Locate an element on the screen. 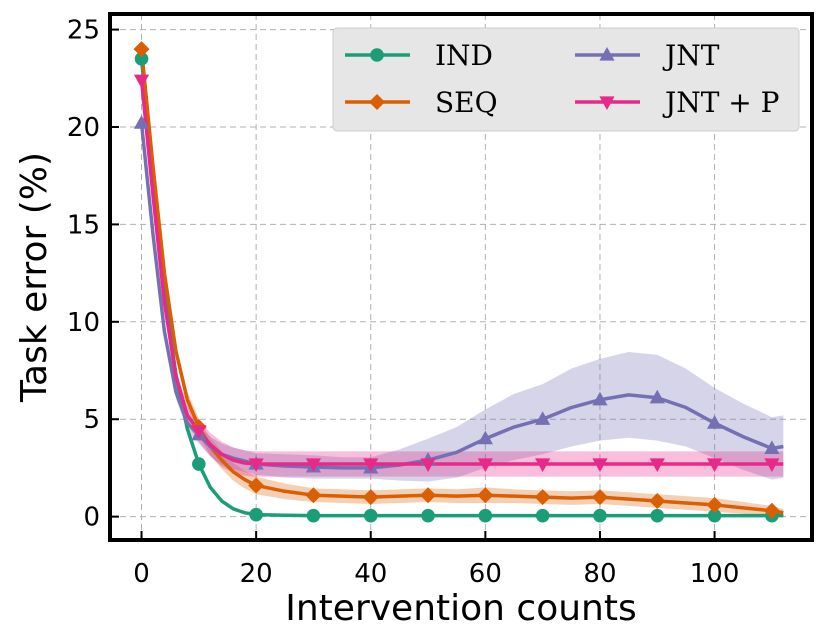 The width and height of the screenshot is (830, 640). x-tick-label: 20 is located at coordinates (256, 574).